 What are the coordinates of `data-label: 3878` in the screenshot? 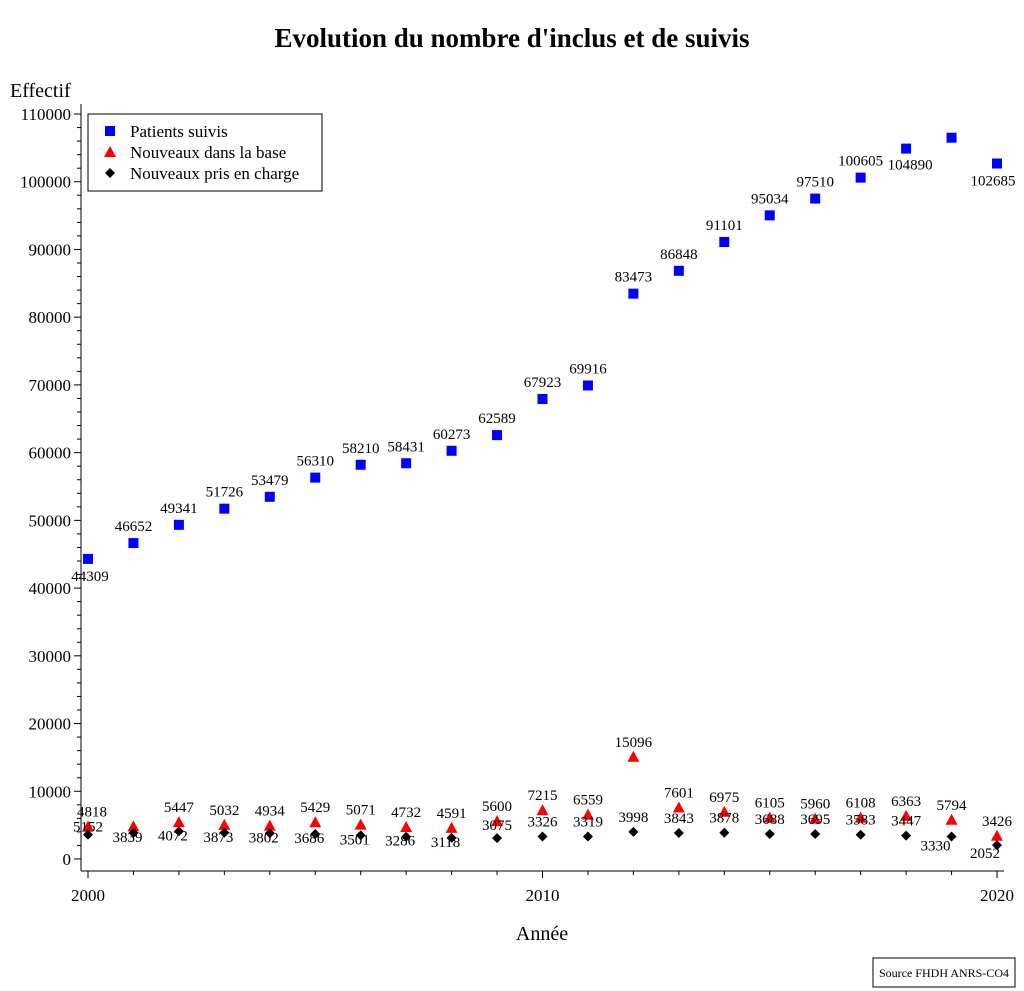 It's located at (724, 819).